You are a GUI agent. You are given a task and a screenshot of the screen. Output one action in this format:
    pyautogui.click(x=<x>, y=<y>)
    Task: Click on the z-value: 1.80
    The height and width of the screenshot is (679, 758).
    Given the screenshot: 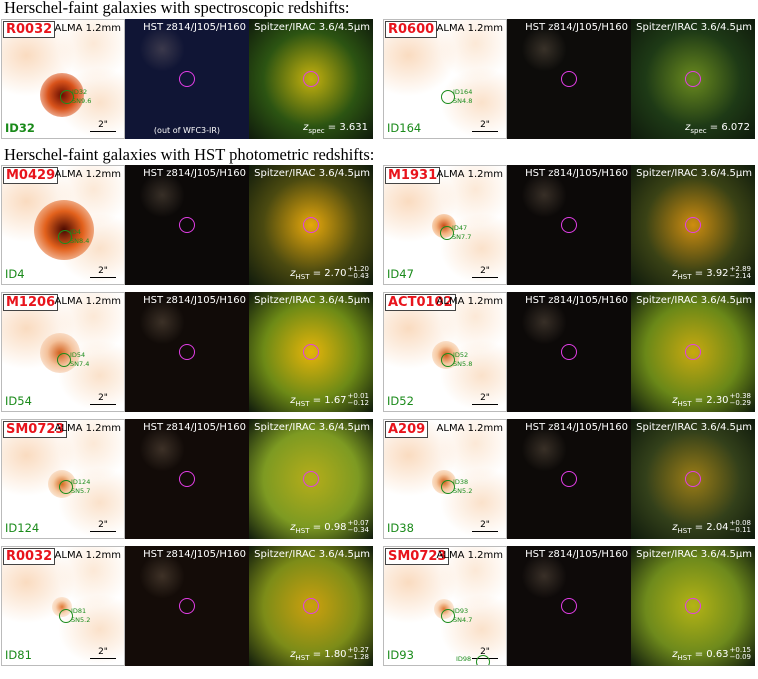 What is the action you would take?
    pyautogui.click(x=335, y=654)
    